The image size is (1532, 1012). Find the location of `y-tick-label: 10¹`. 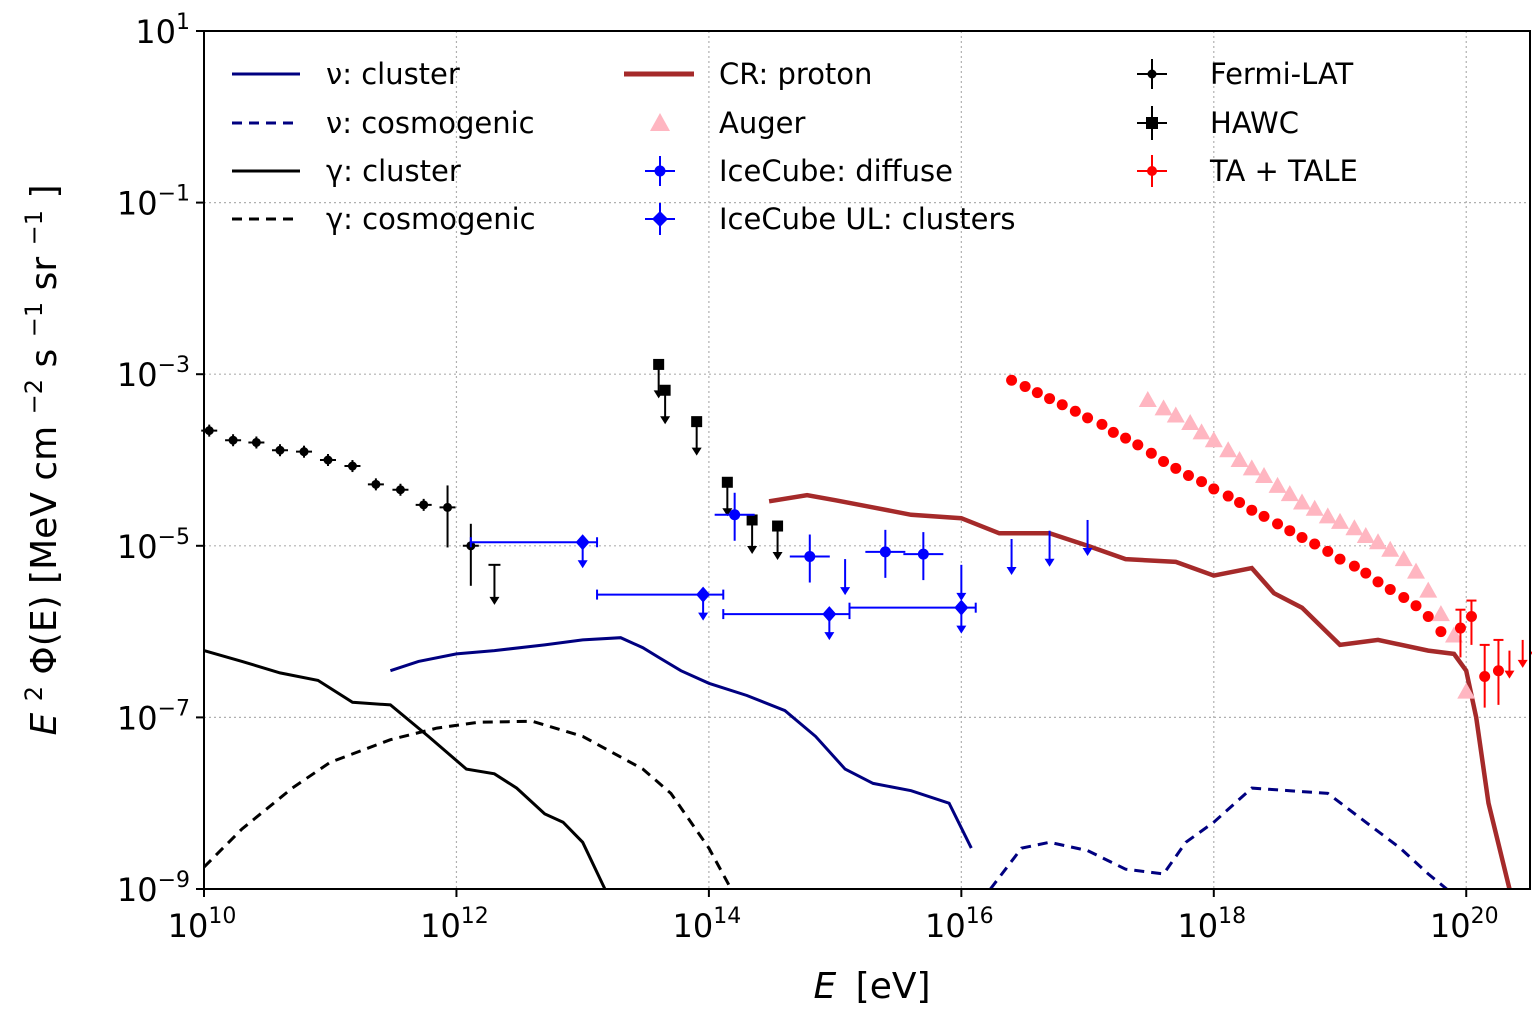

y-tick-label: 10¹ is located at coordinates (162, 30).